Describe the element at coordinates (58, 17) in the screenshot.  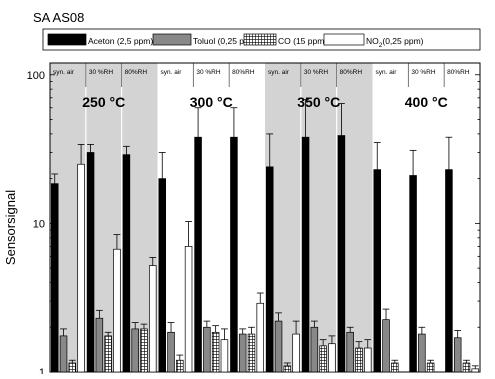
I see `chart-title: SA AS08` at that location.